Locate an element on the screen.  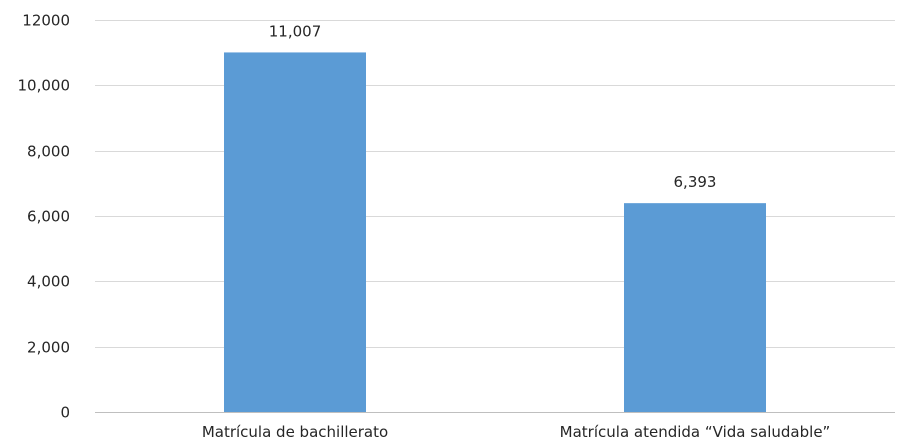
y-tick-label: 4,000 is located at coordinates (48, 282).